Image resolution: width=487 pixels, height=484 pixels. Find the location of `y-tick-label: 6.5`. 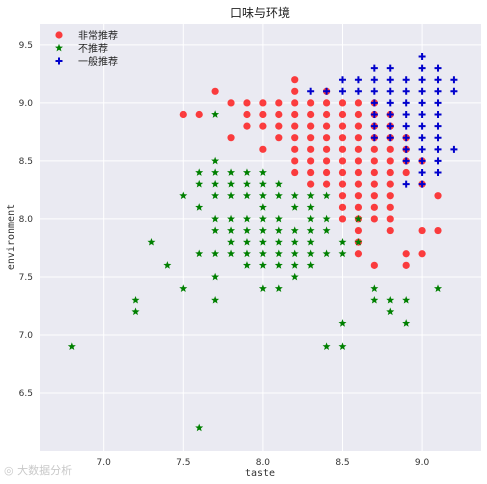

y-tick-label: 6.5 is located at coordinates (26, 394).